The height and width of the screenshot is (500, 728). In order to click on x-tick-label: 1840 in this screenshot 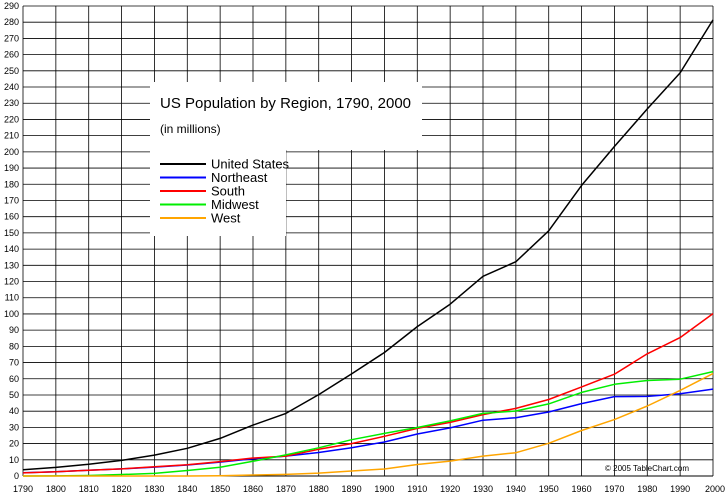, I will do `click(187, 489)`.